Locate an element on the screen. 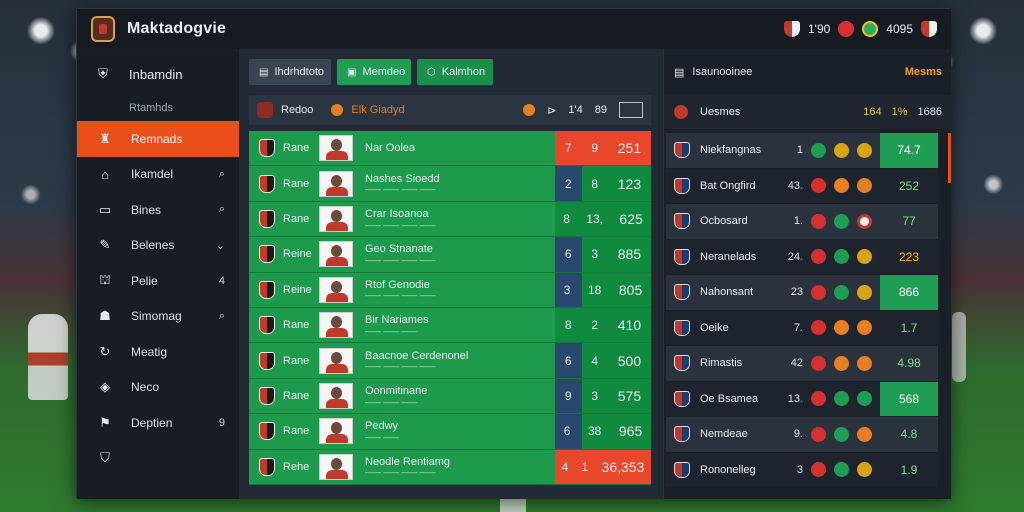  club-crest-icon is located at coordinates (267, 431).